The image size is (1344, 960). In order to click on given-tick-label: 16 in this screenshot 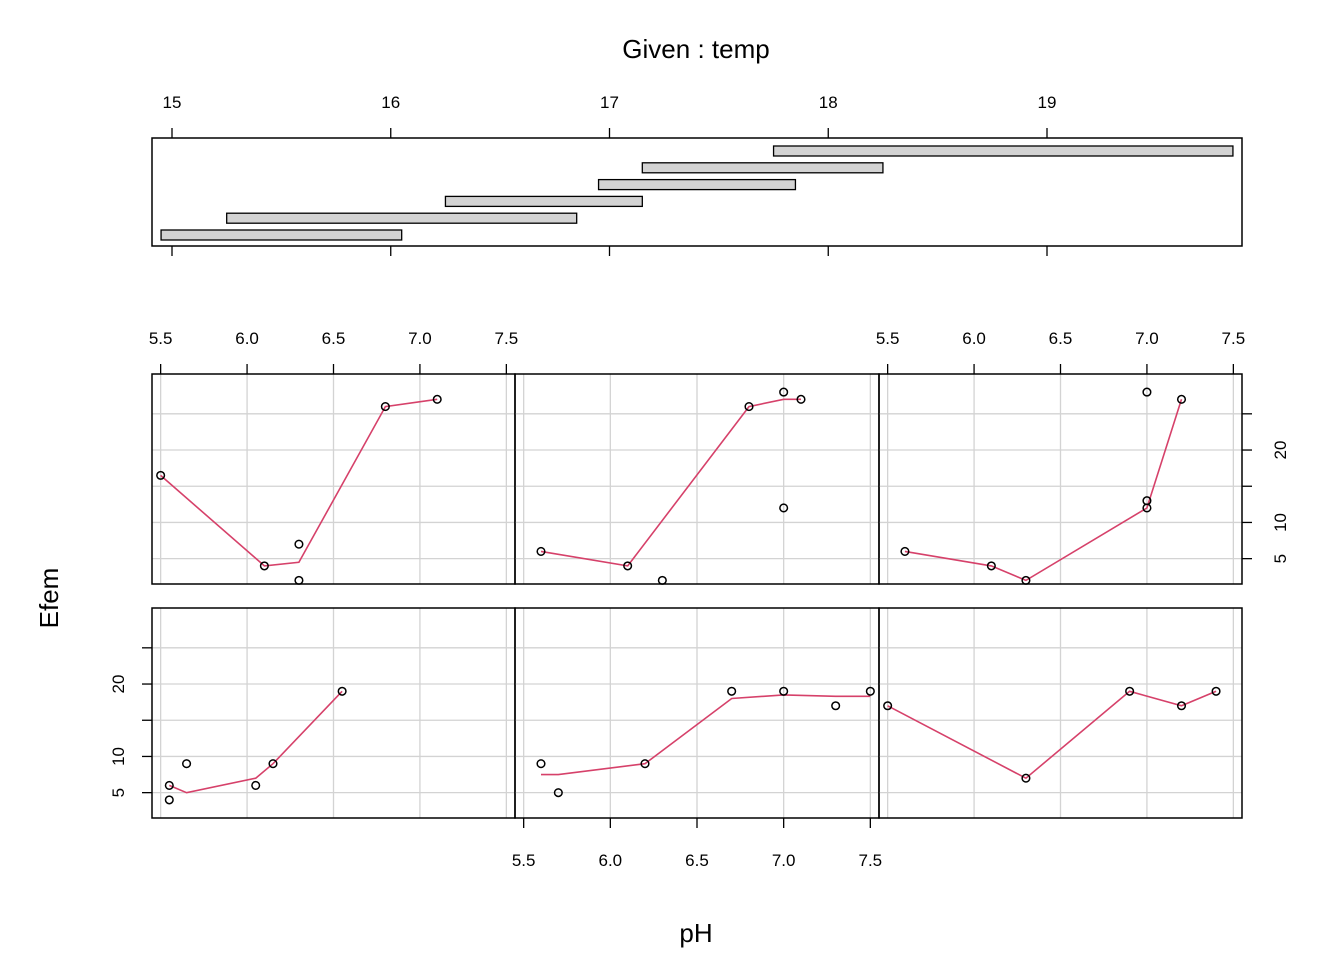, I will do `click(390, 102)`.